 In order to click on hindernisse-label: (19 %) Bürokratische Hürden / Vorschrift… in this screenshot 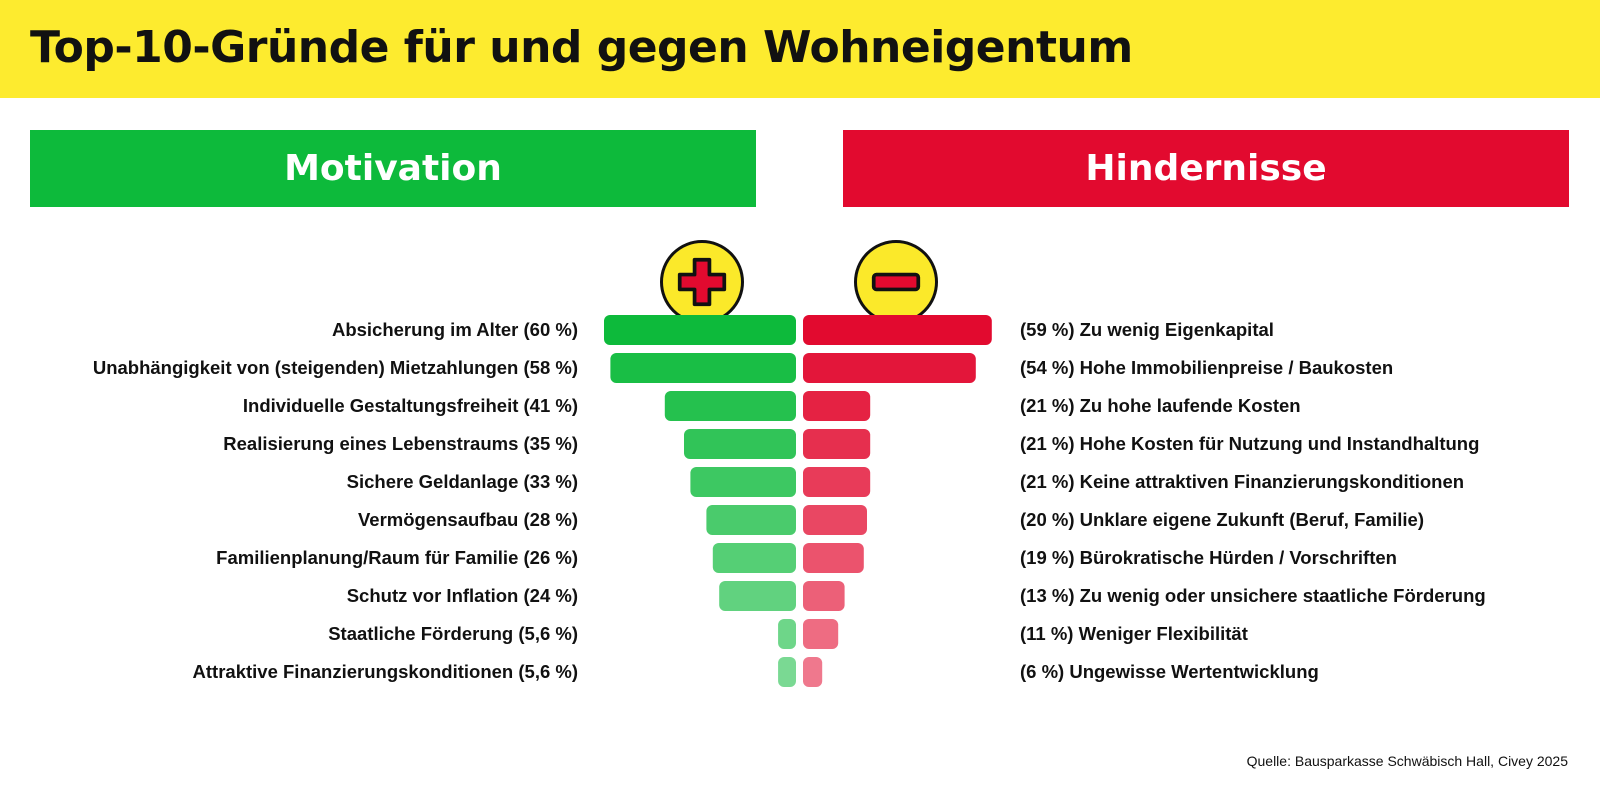, I will do `click(1208, 557)`.